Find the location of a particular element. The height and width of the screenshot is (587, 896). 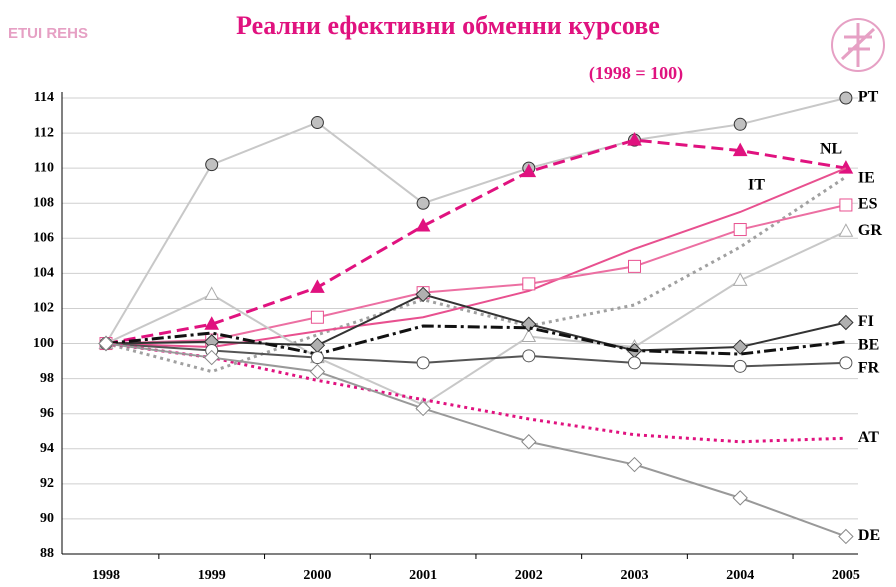

series-label: FI is located at coordinates (866, 321).